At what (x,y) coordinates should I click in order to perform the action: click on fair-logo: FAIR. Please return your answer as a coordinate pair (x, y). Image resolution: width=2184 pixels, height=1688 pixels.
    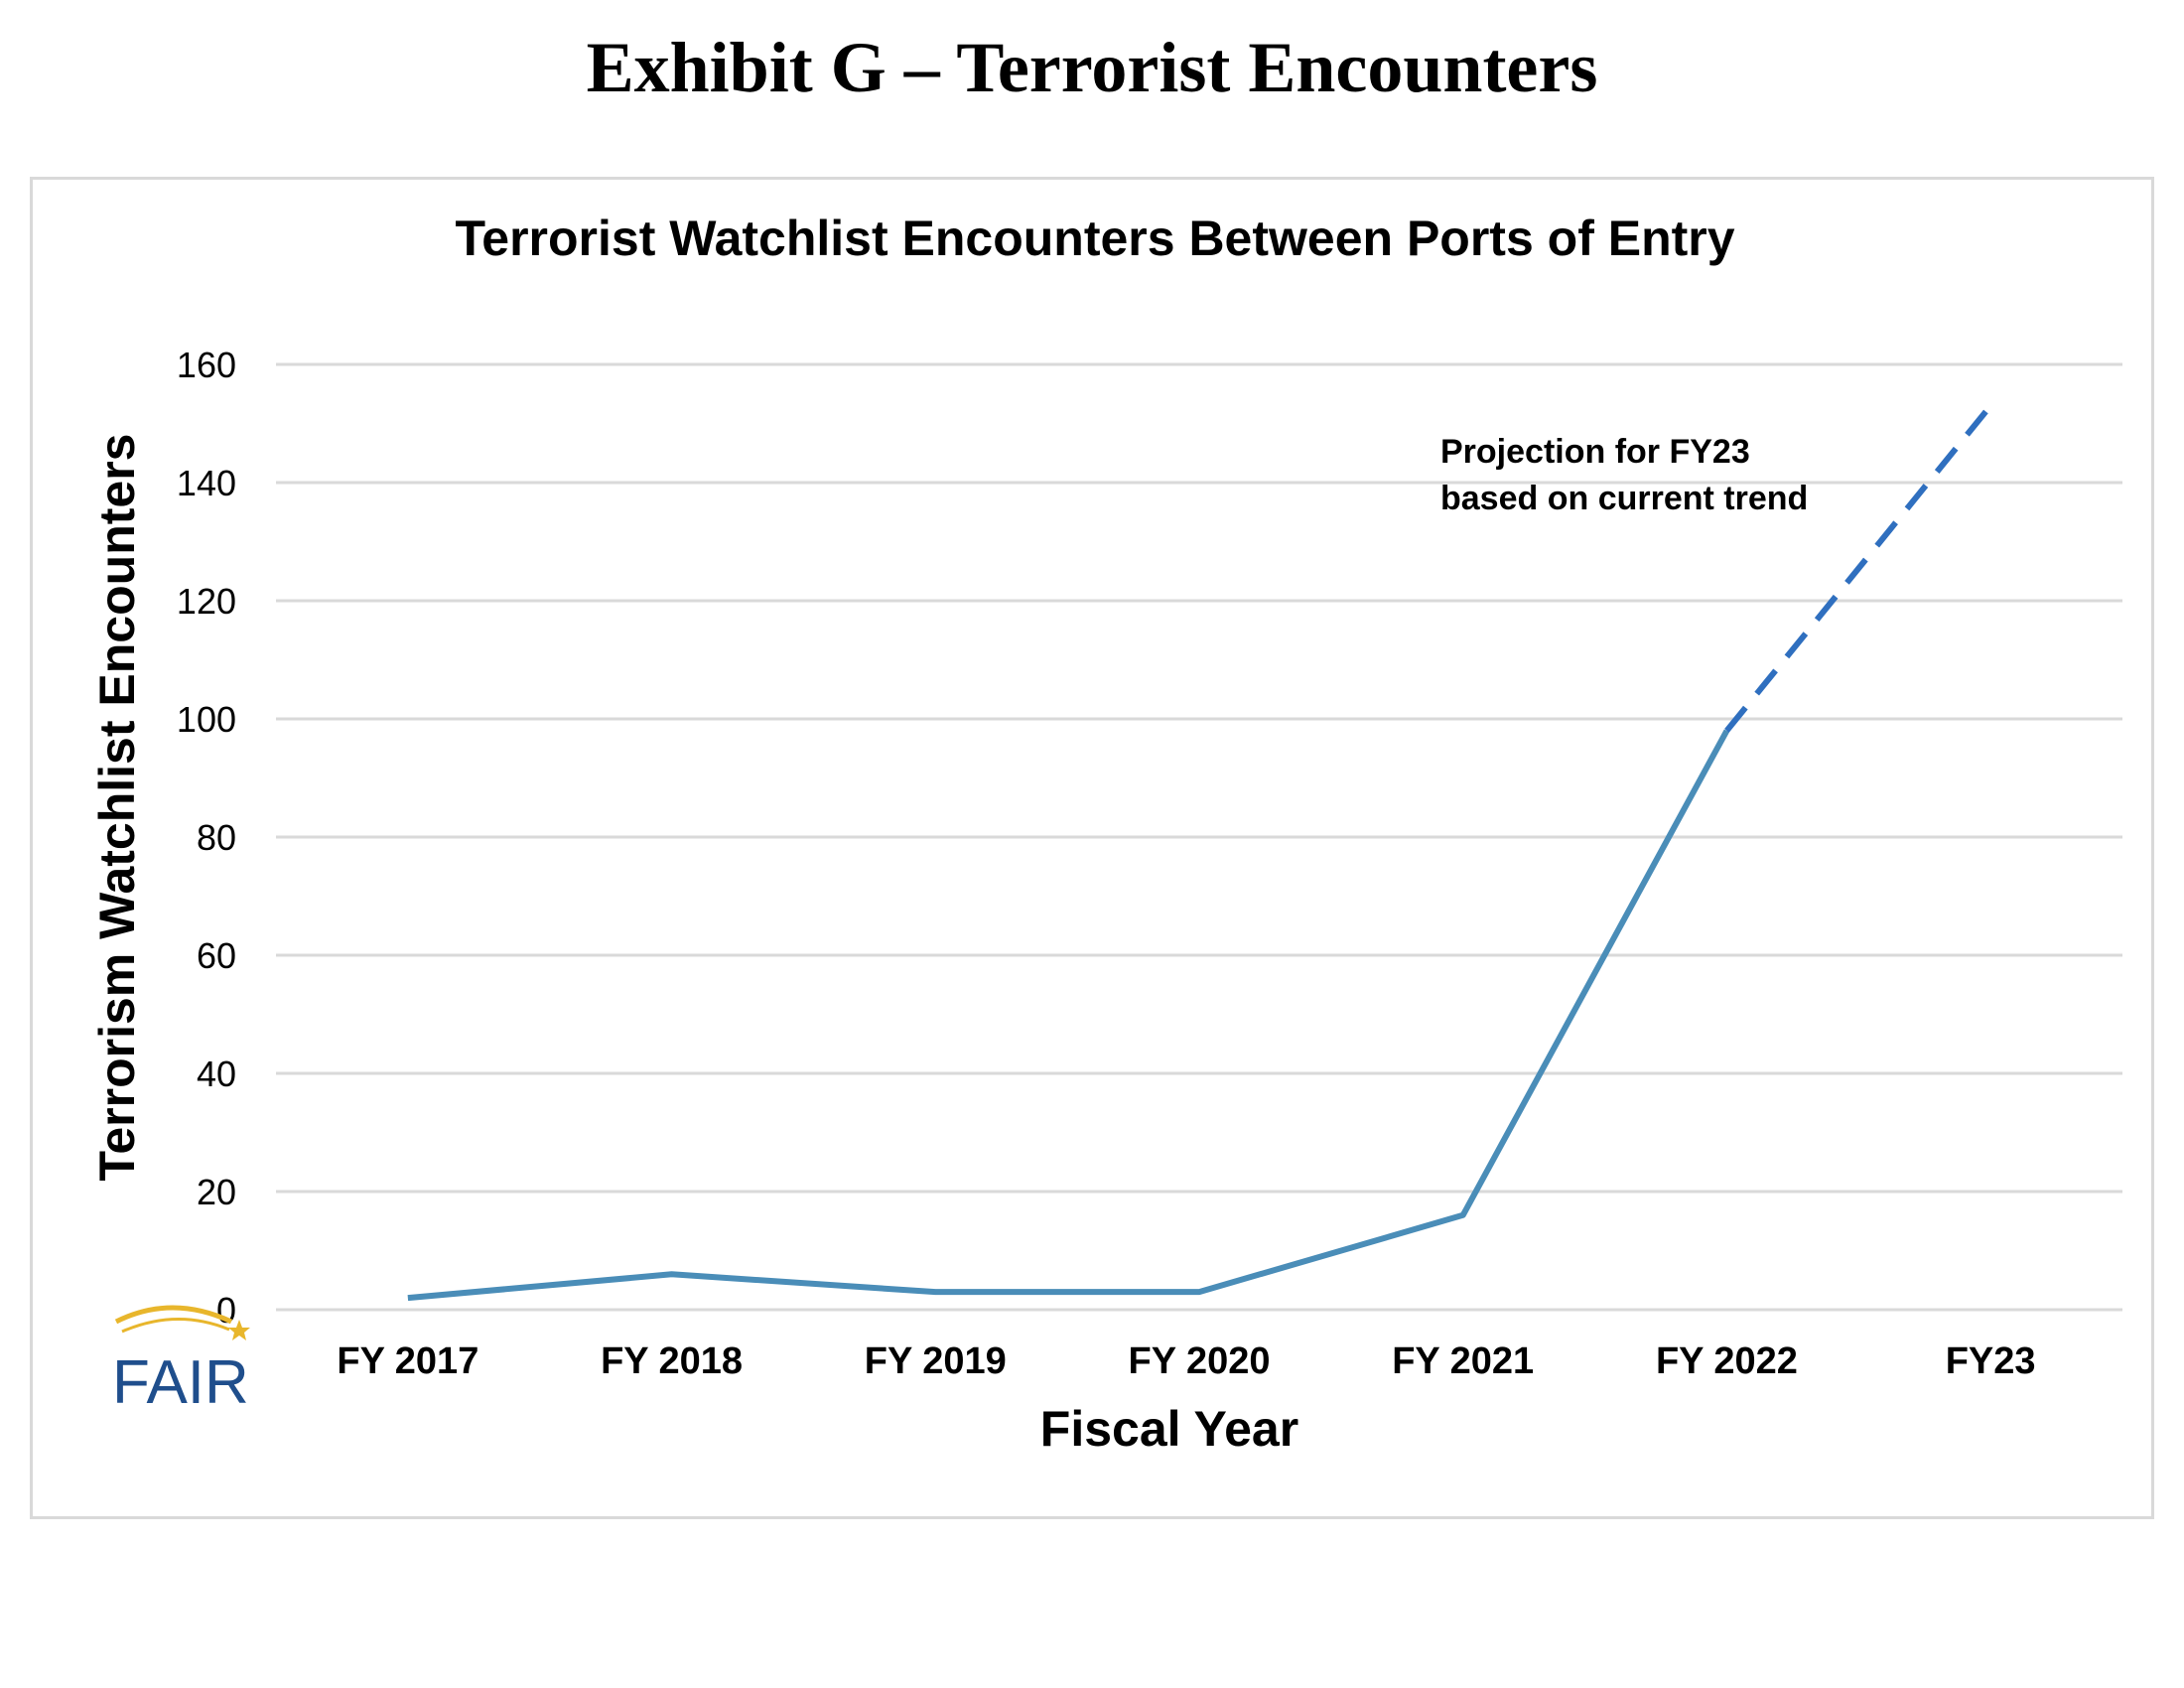
    Looking at the image, I should click on (181, 1361).